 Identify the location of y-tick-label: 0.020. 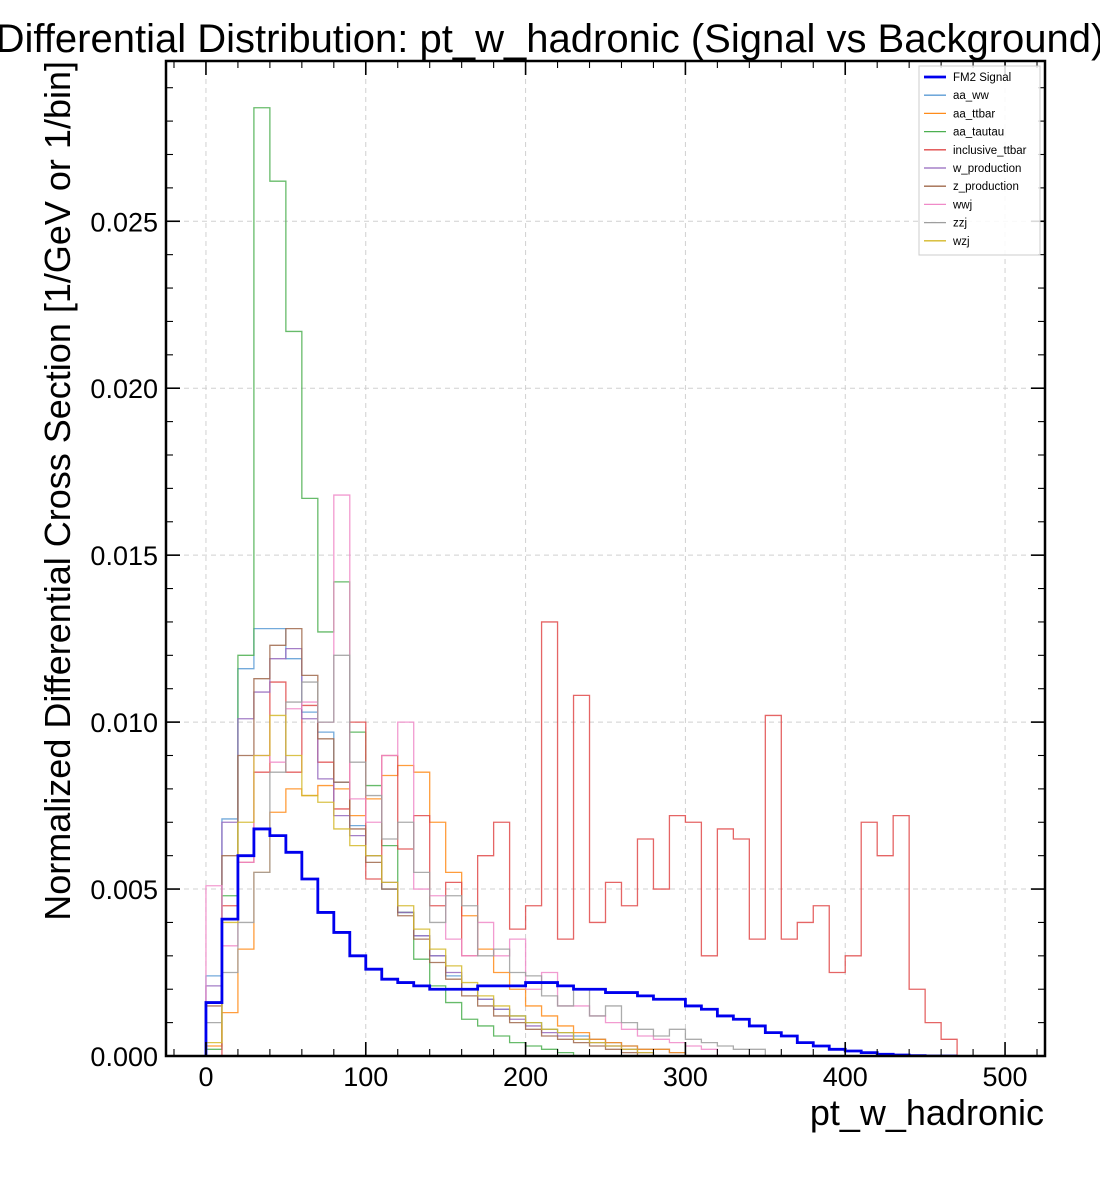
(124, 389).